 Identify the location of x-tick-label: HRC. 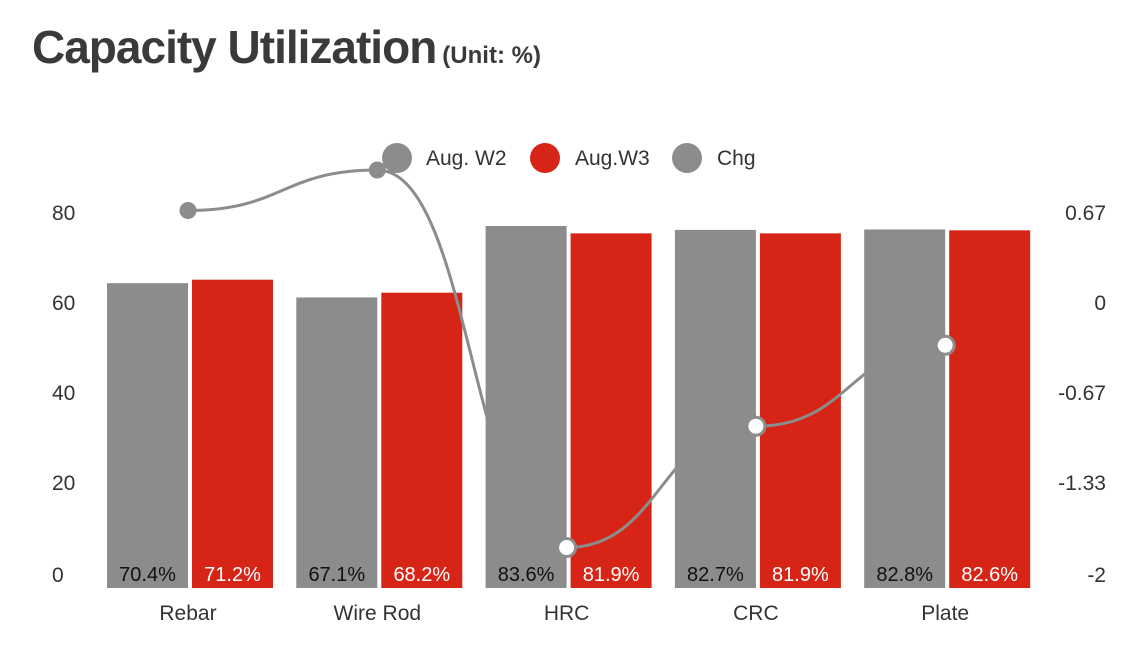
(567, 613).